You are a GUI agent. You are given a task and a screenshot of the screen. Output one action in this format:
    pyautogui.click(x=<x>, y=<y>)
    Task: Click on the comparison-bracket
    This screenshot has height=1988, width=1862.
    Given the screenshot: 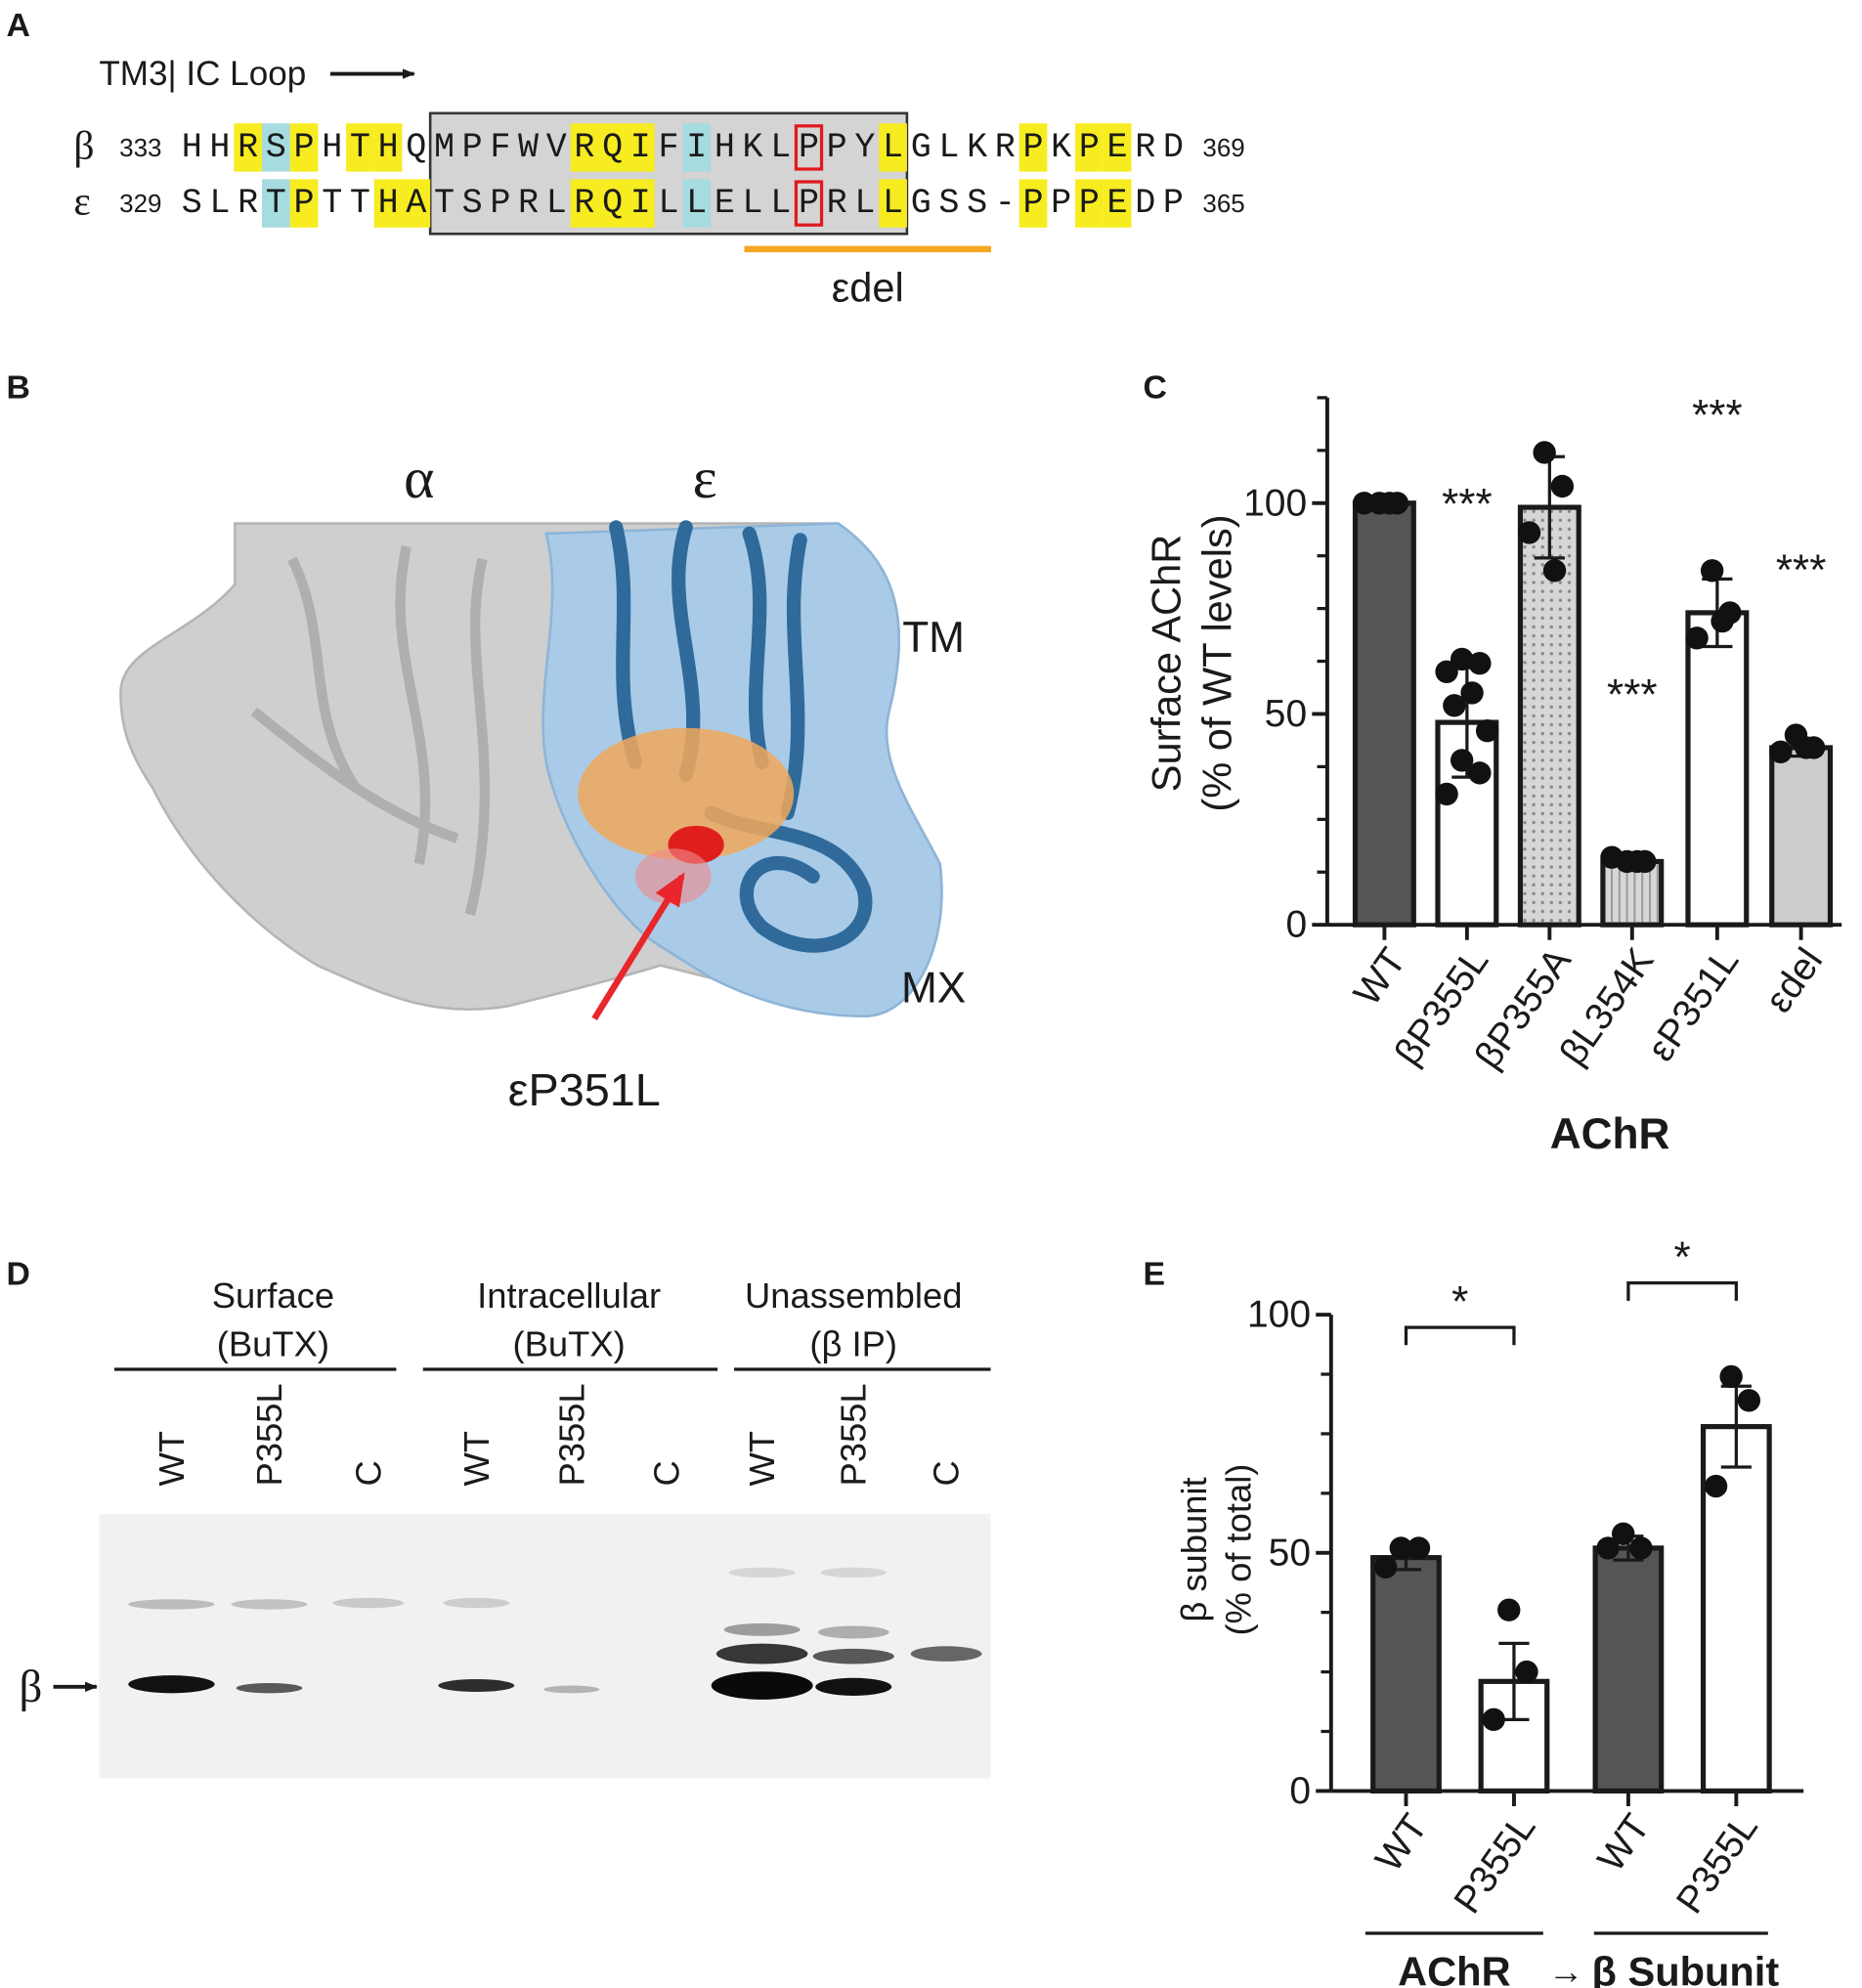 What is the action you would take?
    pyautogui.click(x=1460, y=1336)
    